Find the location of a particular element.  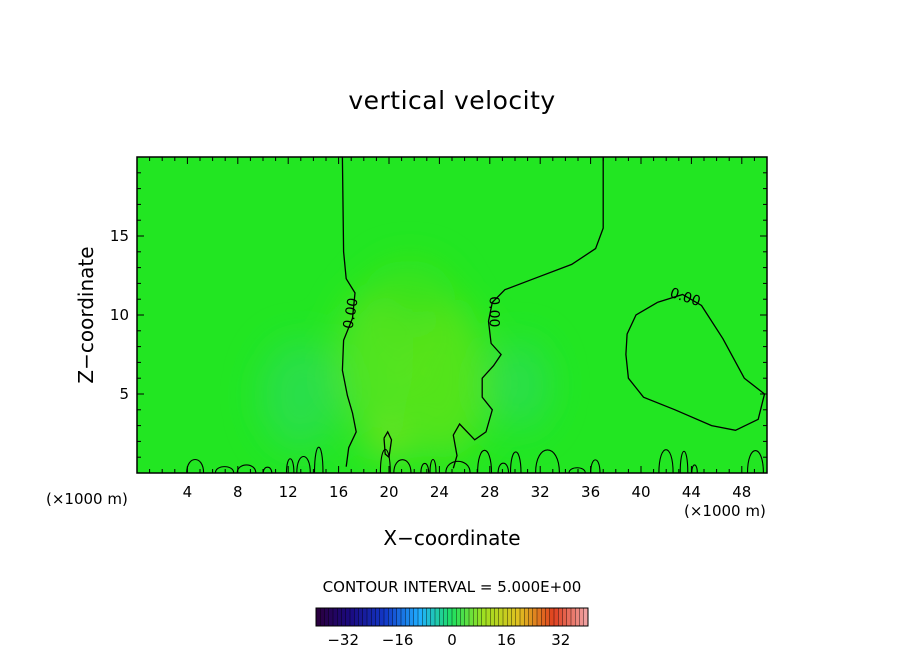

x-tick-label: 48 is located at coordinates (741, 492).